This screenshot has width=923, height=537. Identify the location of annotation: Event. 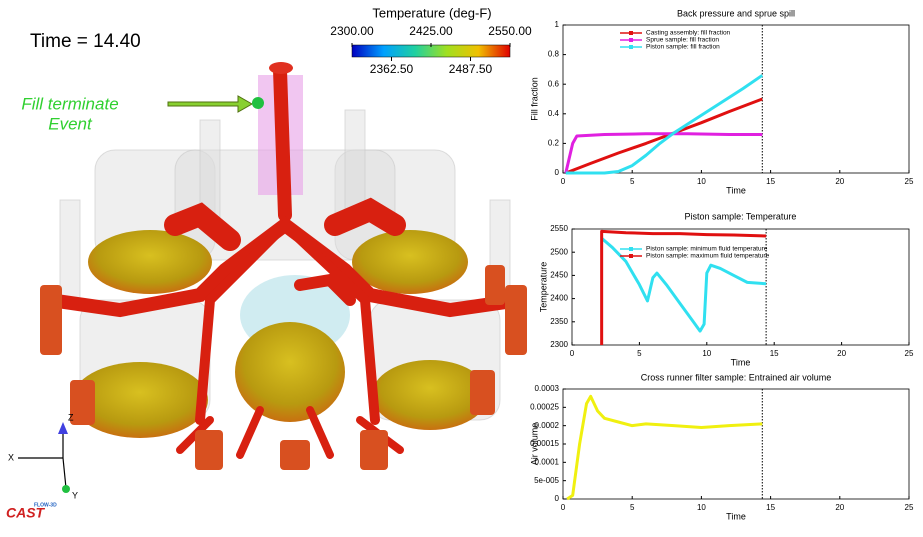
(70, 123).